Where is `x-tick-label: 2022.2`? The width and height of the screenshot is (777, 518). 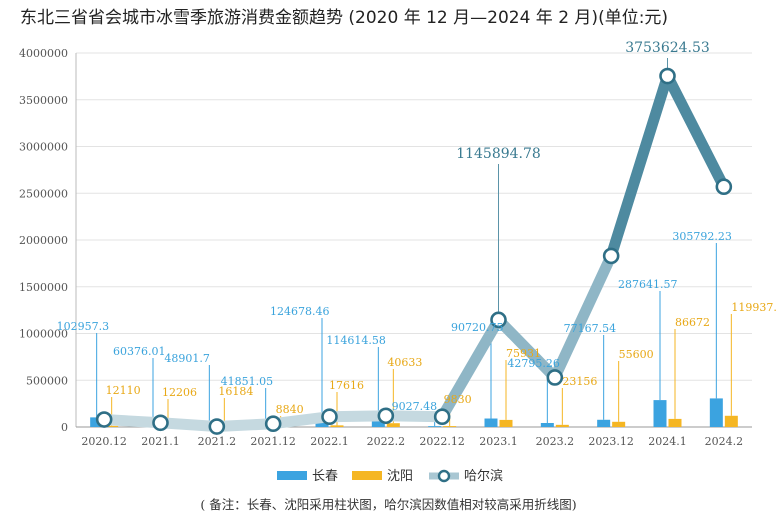
x-tick-label: 2022.2 is located at coordinates (386, 441).